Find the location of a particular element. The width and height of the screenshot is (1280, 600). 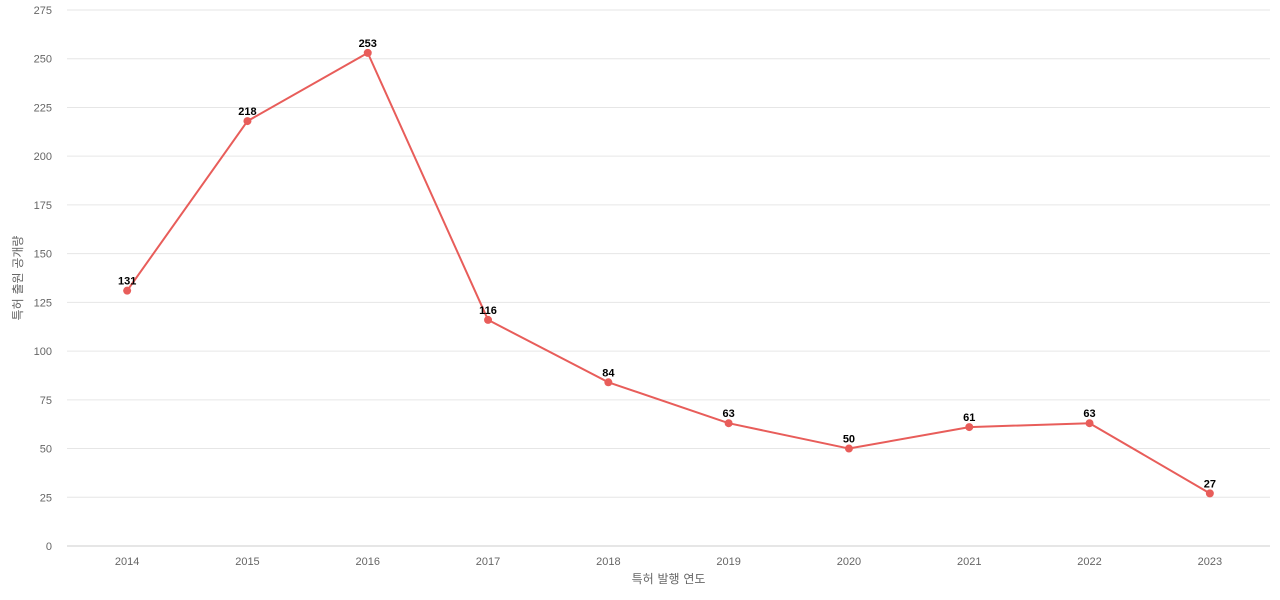

y-tick-label: 100 is located at coordinates (43, 352).